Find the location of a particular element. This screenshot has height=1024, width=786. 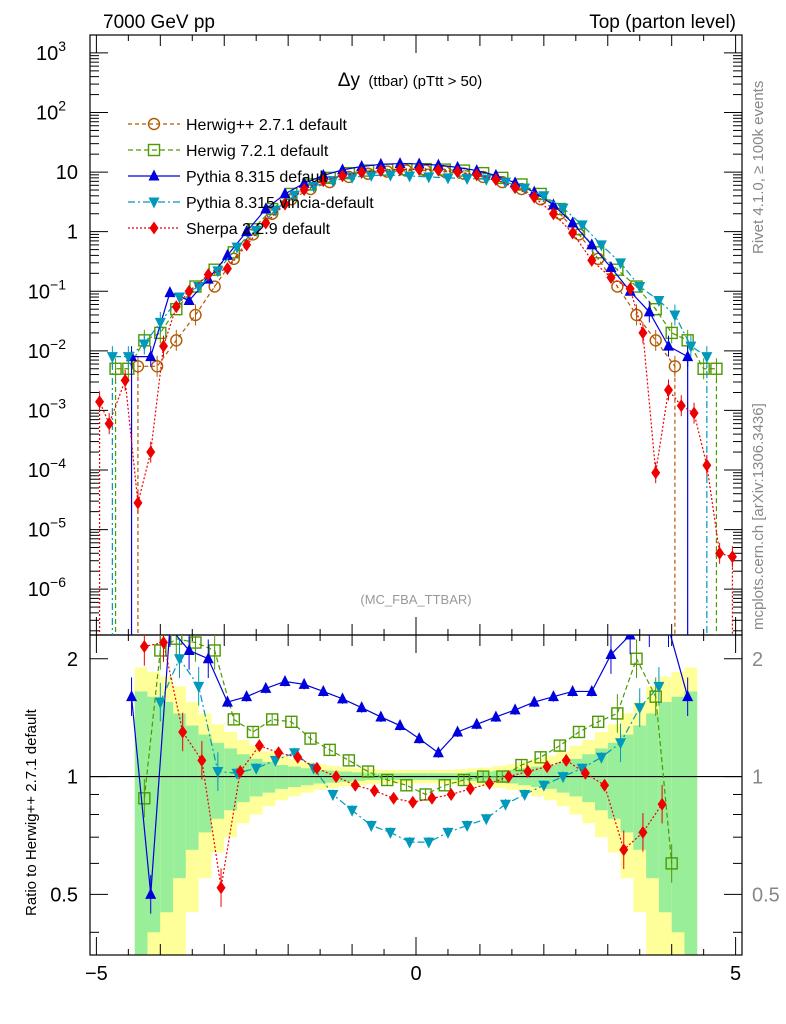

y-tick-label: 10−5 is located at coordinates (47, 528).